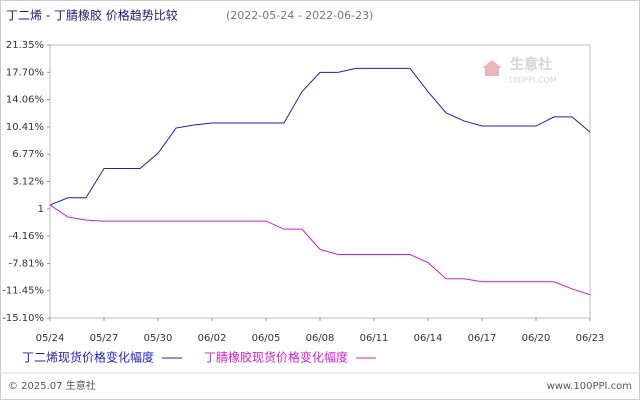 The width and height of the screenshot is (640, 400). Describe the element at coordinates (28, 182) in the screenshot. I see `y-tick-label: 3.12%` at that location.